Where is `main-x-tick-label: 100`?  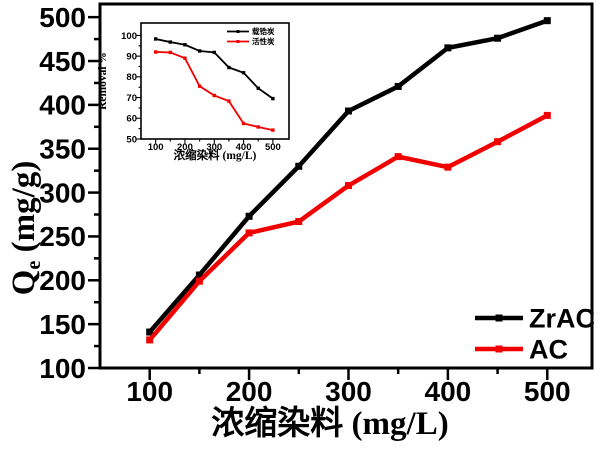
main-x-tick-label: 100 is located at coordinates (149, 391).